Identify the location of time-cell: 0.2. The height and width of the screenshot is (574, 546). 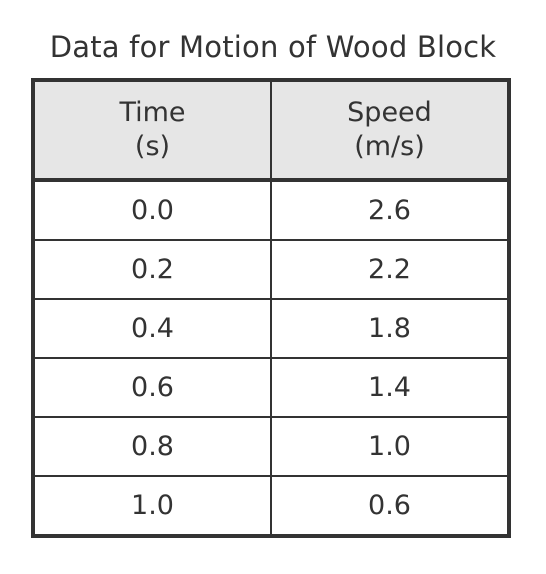
(152, 269).